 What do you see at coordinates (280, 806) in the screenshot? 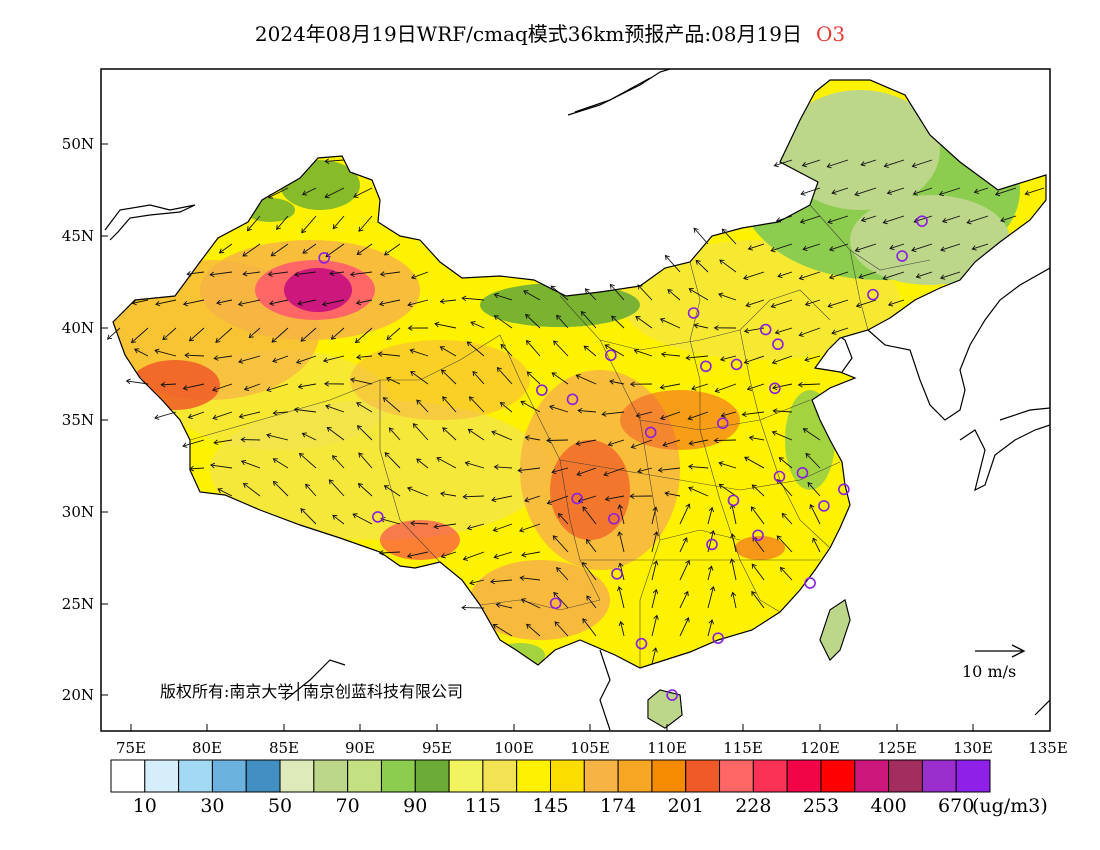
I see `legend-label: 50` at bounding box center [280, 806].